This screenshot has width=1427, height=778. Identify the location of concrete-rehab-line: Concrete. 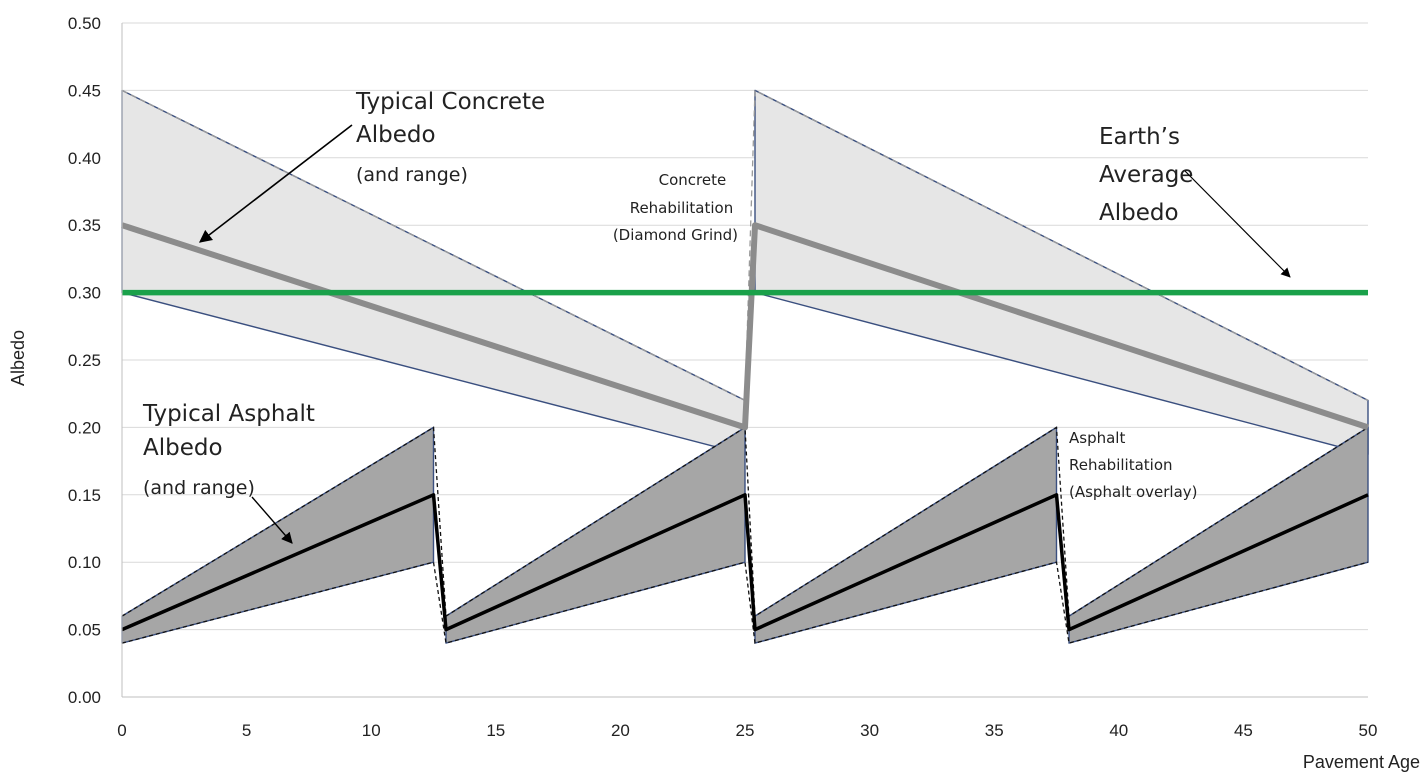
(693, 180).